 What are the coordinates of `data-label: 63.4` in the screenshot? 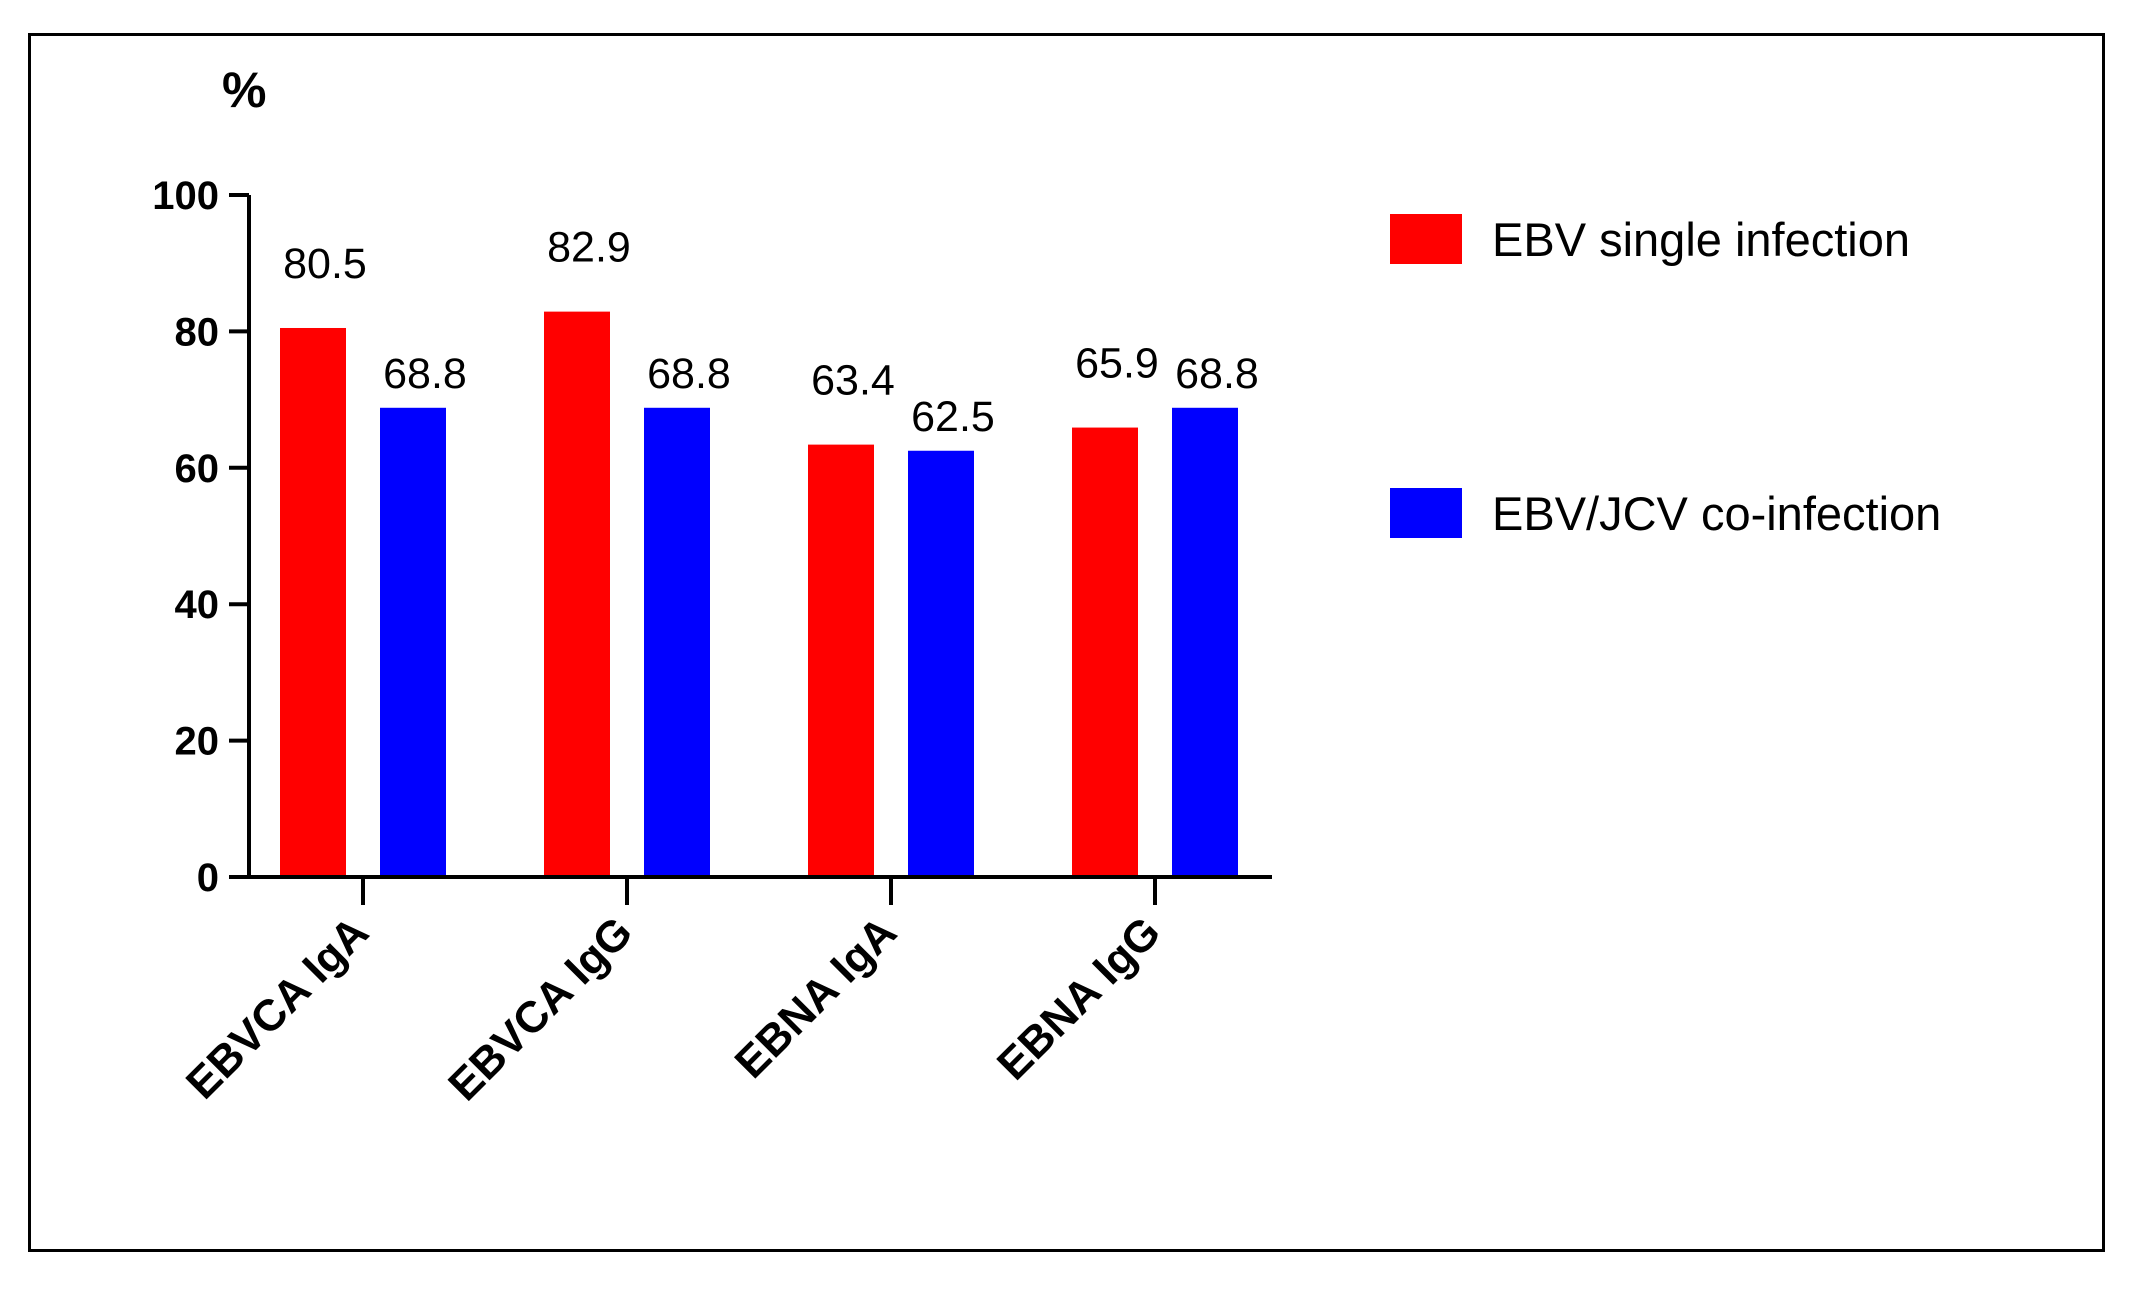 It's located at (853, 381).